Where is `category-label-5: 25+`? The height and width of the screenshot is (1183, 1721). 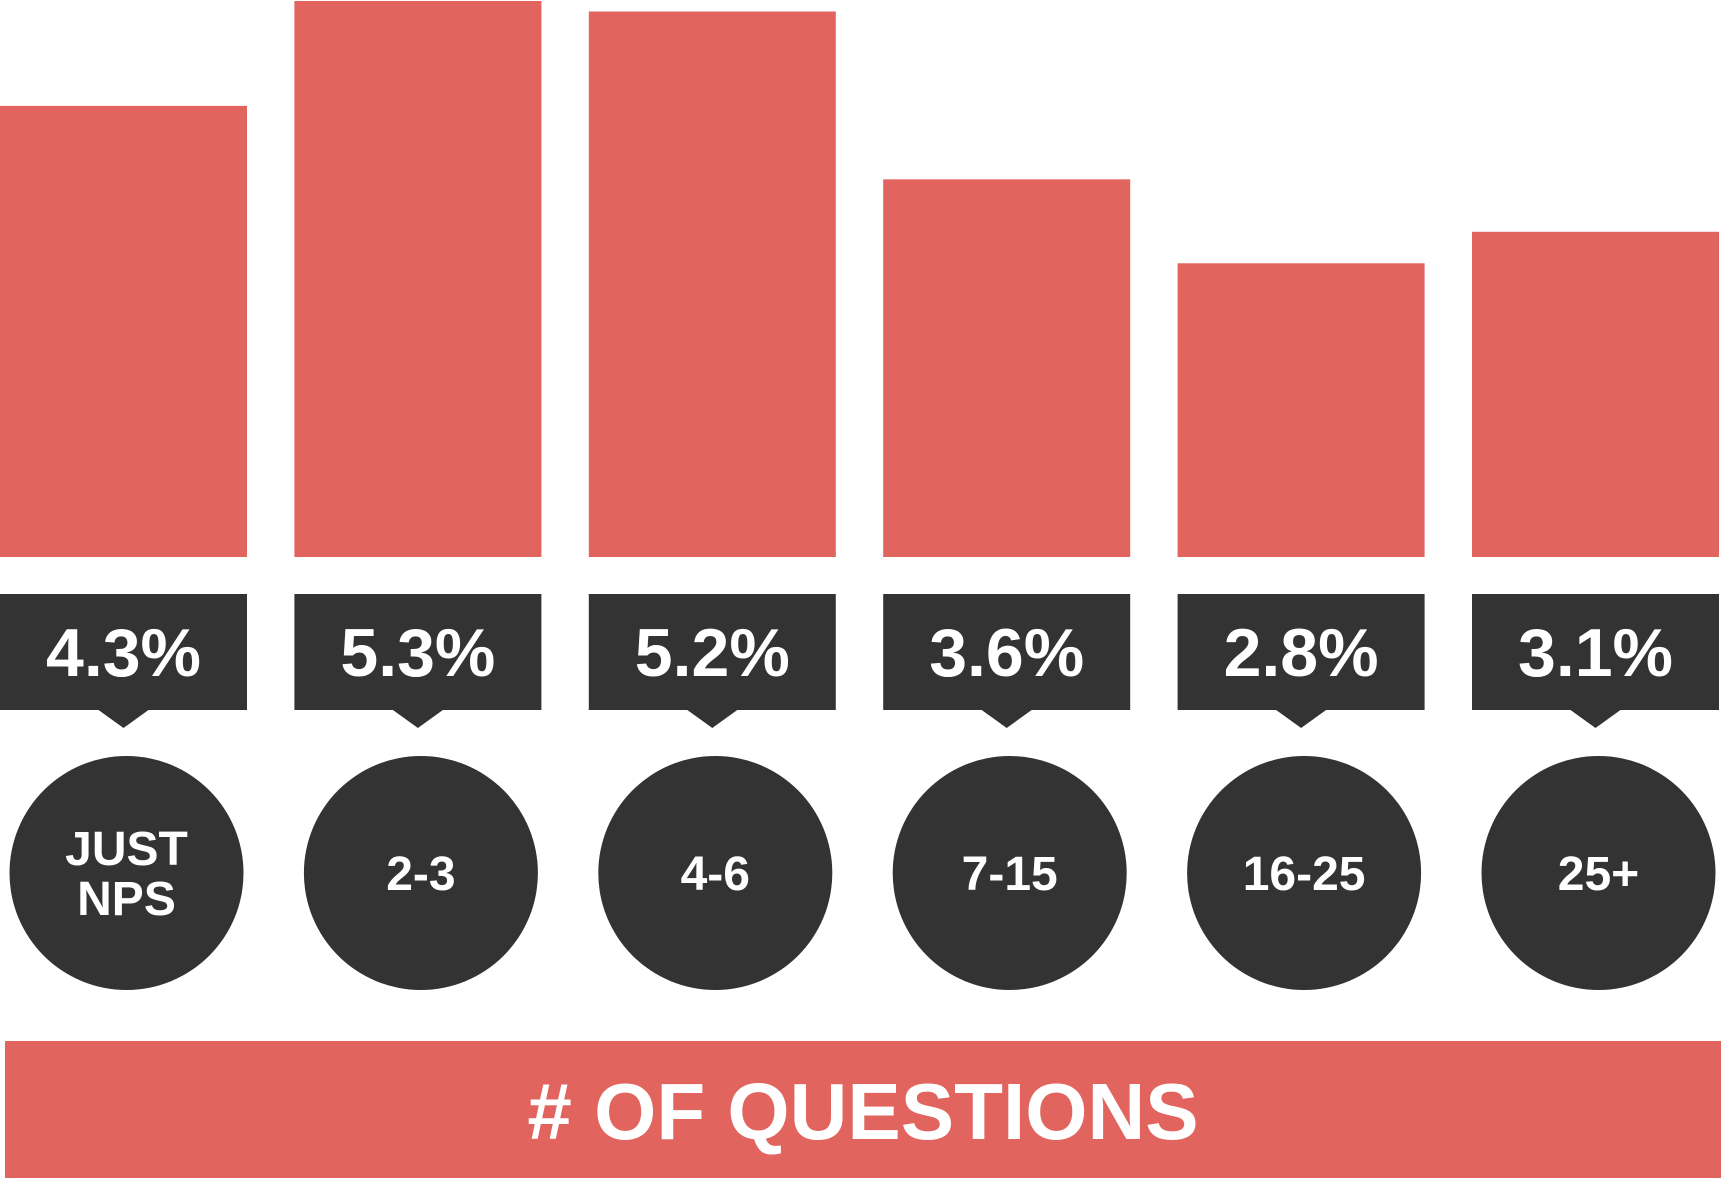 category-label-5: 25+ is located at coordinates (1598, 874).